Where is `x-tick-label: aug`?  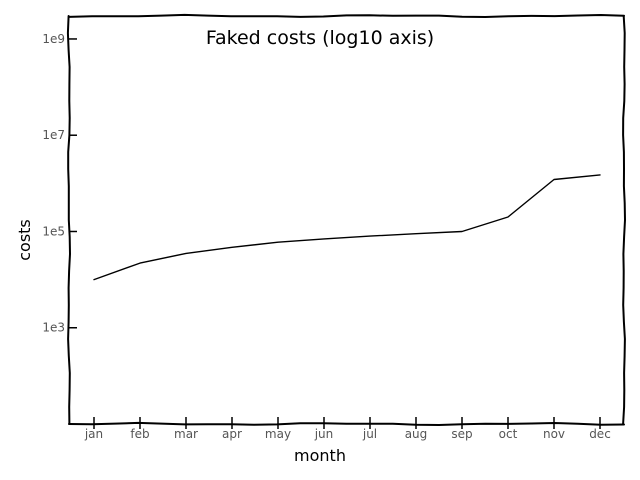 x-tick-label: aug is located at coordinates (416, 434).